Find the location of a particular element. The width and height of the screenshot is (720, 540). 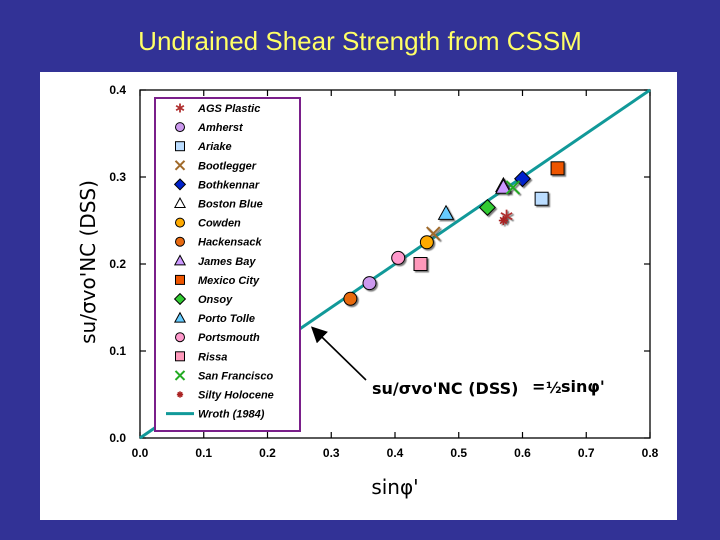

legend-marker-san-francisco is located at coordinates (180, 375).